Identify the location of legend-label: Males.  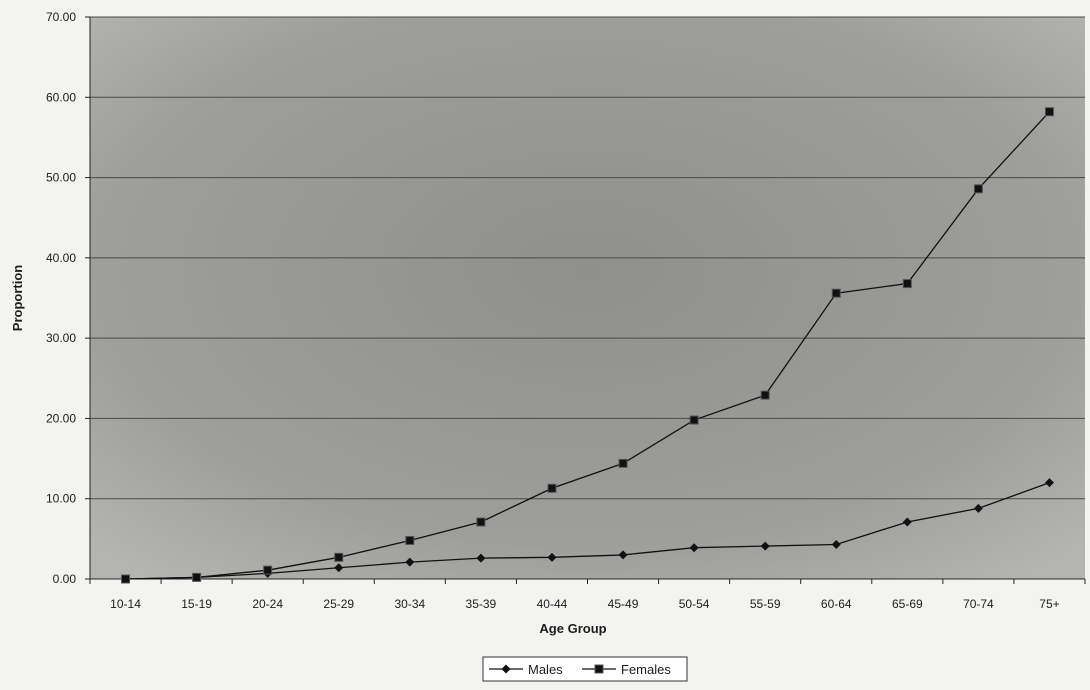
(545, 669).